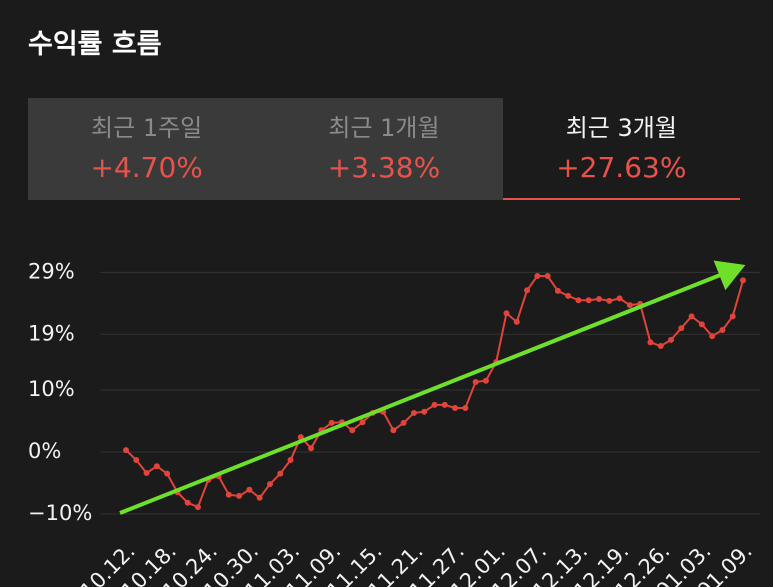 The image size is (773, 587). What do you see at coordinates (384, 167) in the screenshot?
I see `tab-value: +3.38%` at bounding box center [384, 167].